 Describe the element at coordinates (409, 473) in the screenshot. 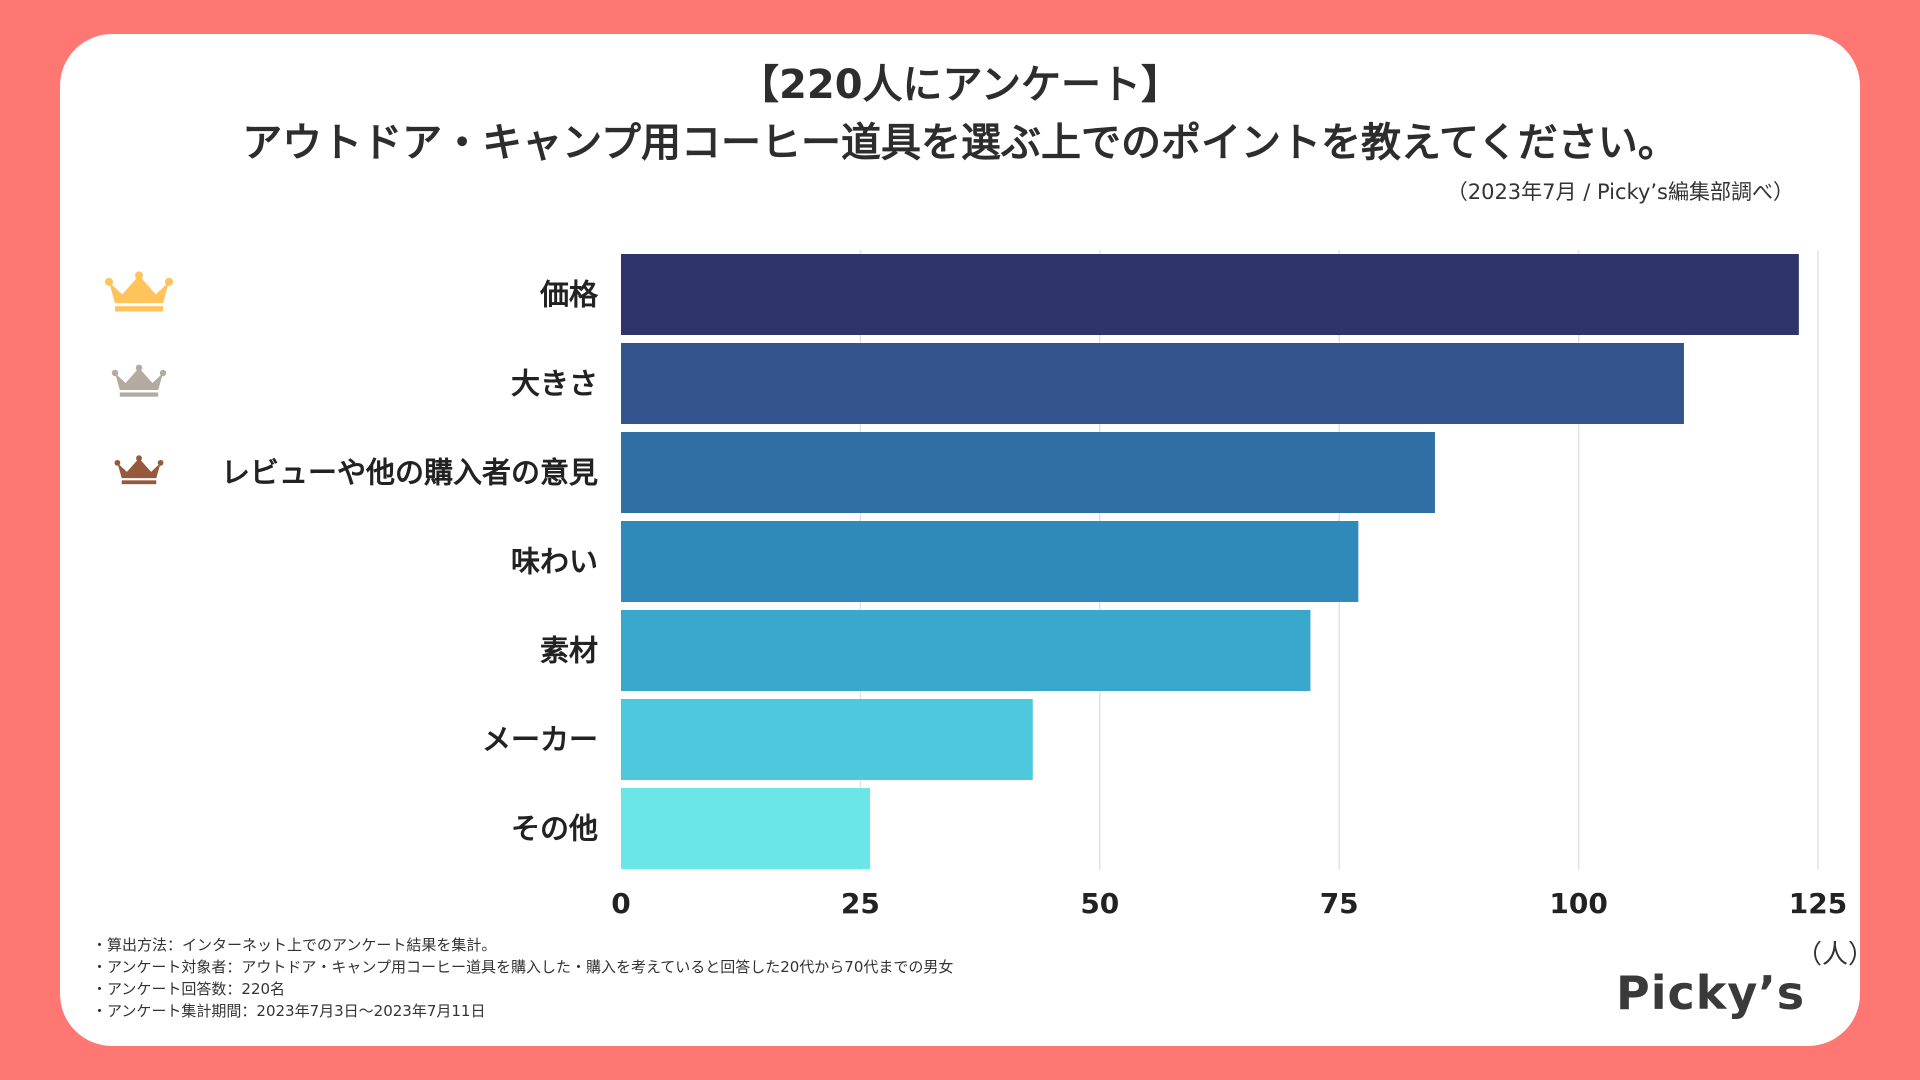

I see `category-label: レビューや他の購入者の意見` at that location.